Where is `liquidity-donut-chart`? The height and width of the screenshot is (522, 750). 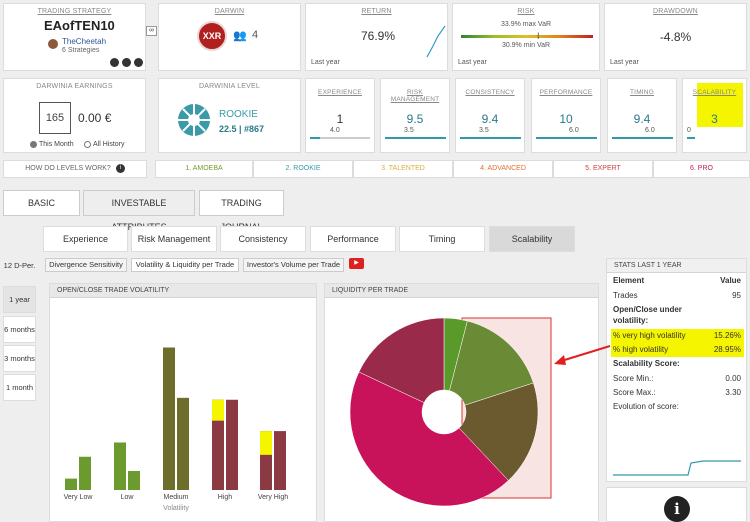
liquidity-donut-chart is located at coordinates (450, 412).